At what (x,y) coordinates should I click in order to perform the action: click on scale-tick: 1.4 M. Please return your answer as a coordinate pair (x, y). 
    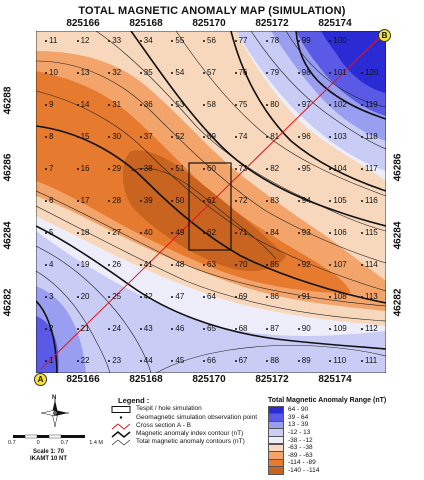
    Looking at the image, I should click on (96, 443).